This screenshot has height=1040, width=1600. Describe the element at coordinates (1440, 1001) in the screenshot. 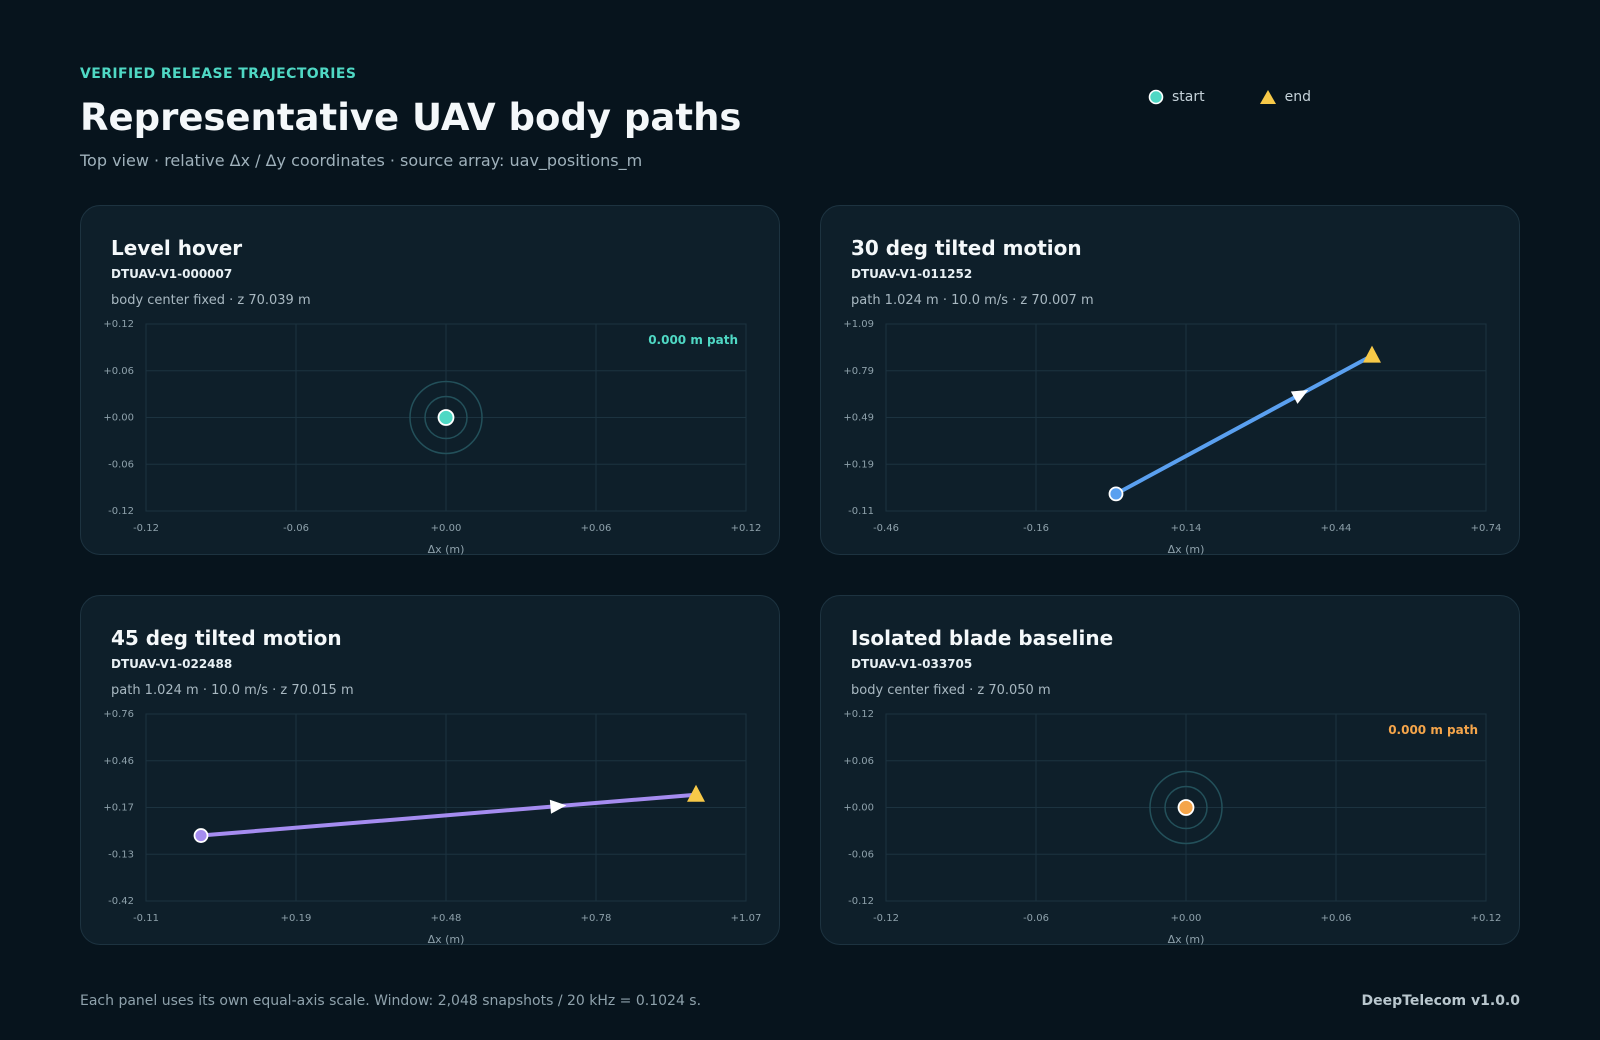

I see `footer-brand: DeepTelecom v1.0.0` at that location.